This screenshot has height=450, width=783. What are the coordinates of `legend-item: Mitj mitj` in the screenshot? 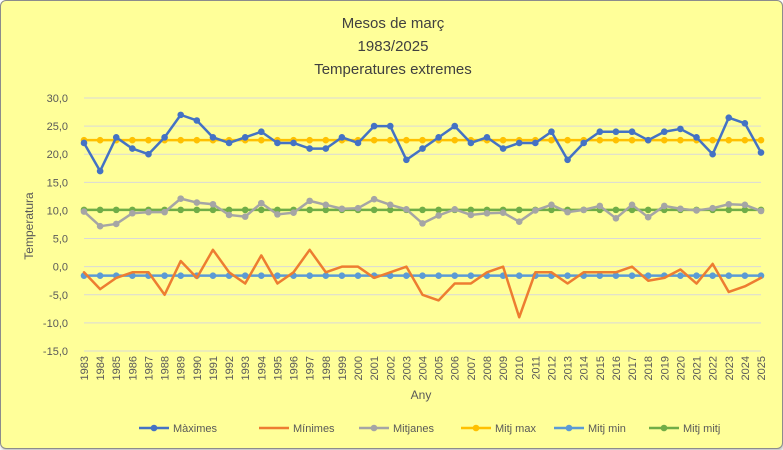 It's located at (684, 429).